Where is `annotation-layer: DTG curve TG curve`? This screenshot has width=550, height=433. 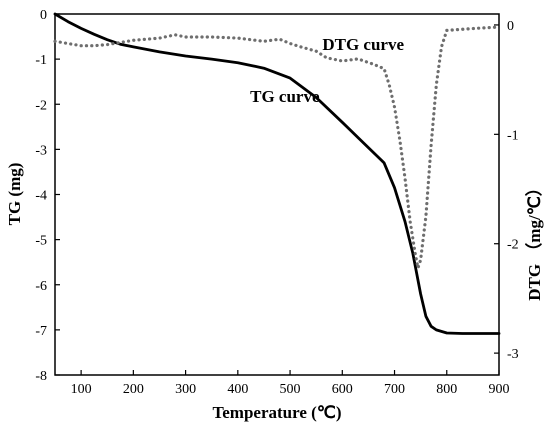
annotation-layer: DTG curve TG curve is located at coordinates (327, 70).